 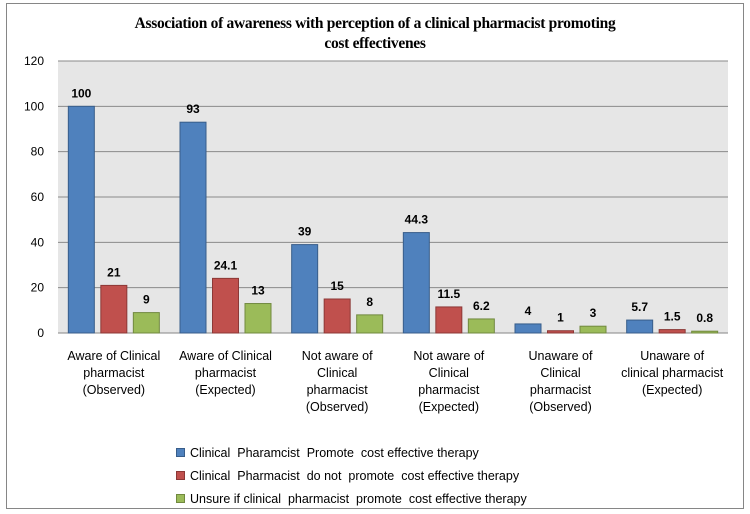 What do you see at coordinates (38, 197) in the screenshot?
I see `y-tick-label: 60` at bounding box center [38, 197].